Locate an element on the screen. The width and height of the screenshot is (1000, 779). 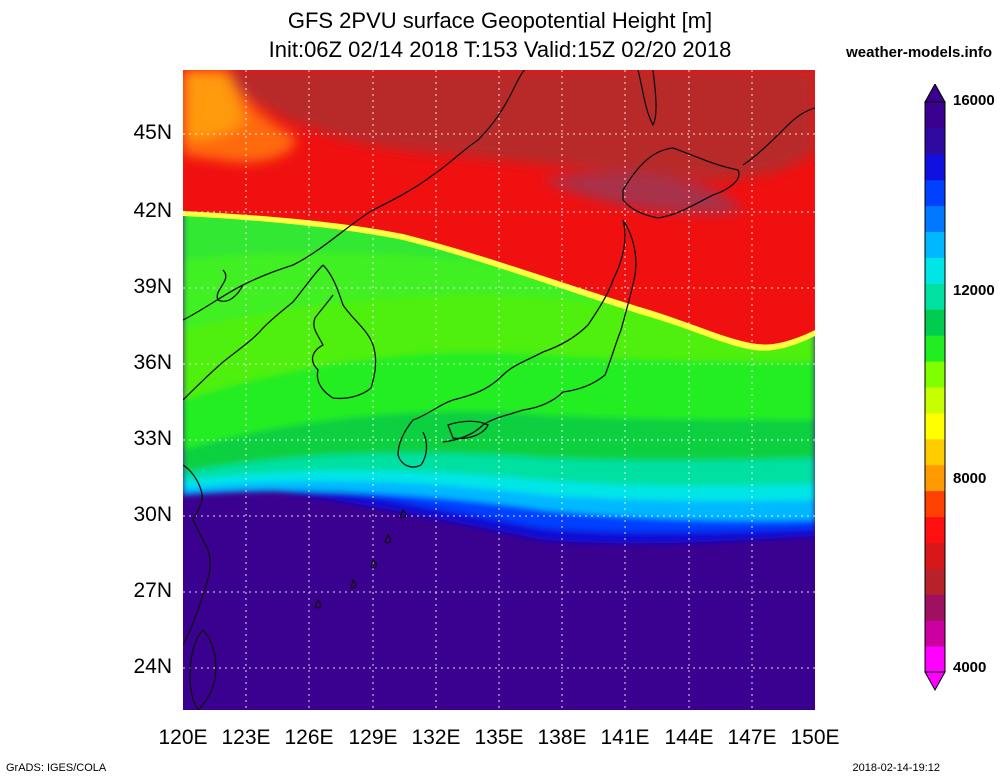
lon-label: 135E is located at coordinates (499, 737).